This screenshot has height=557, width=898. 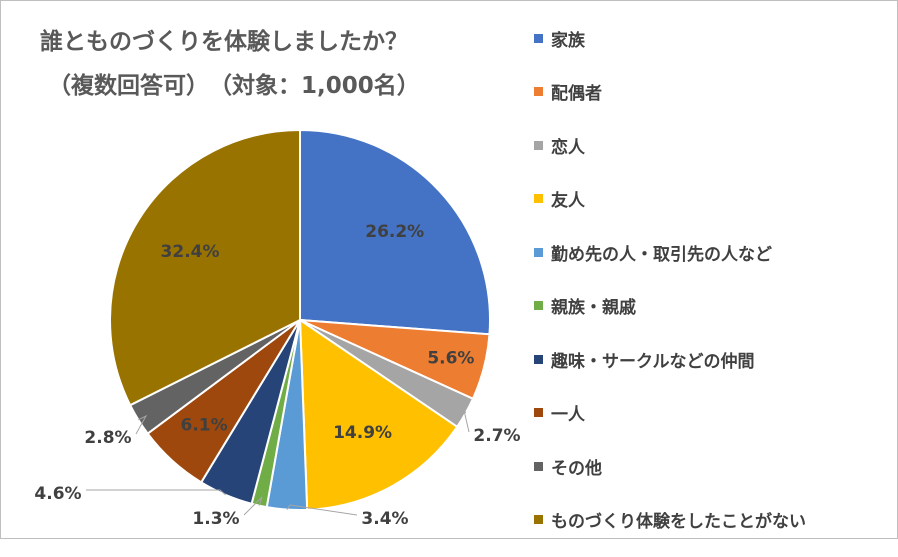 I want to click on legend-item: 配偶者, so click(x=714, y=92).